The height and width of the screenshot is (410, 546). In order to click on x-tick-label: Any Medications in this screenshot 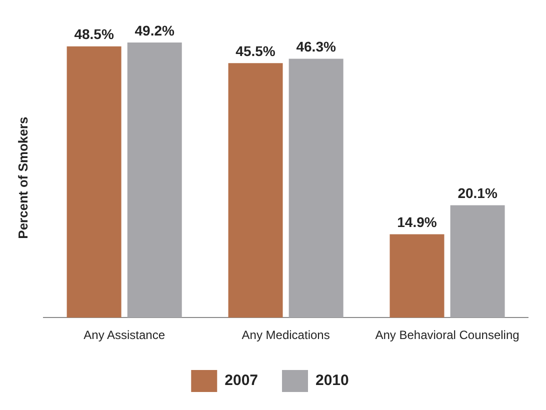, I will do `click(286, 335)`.